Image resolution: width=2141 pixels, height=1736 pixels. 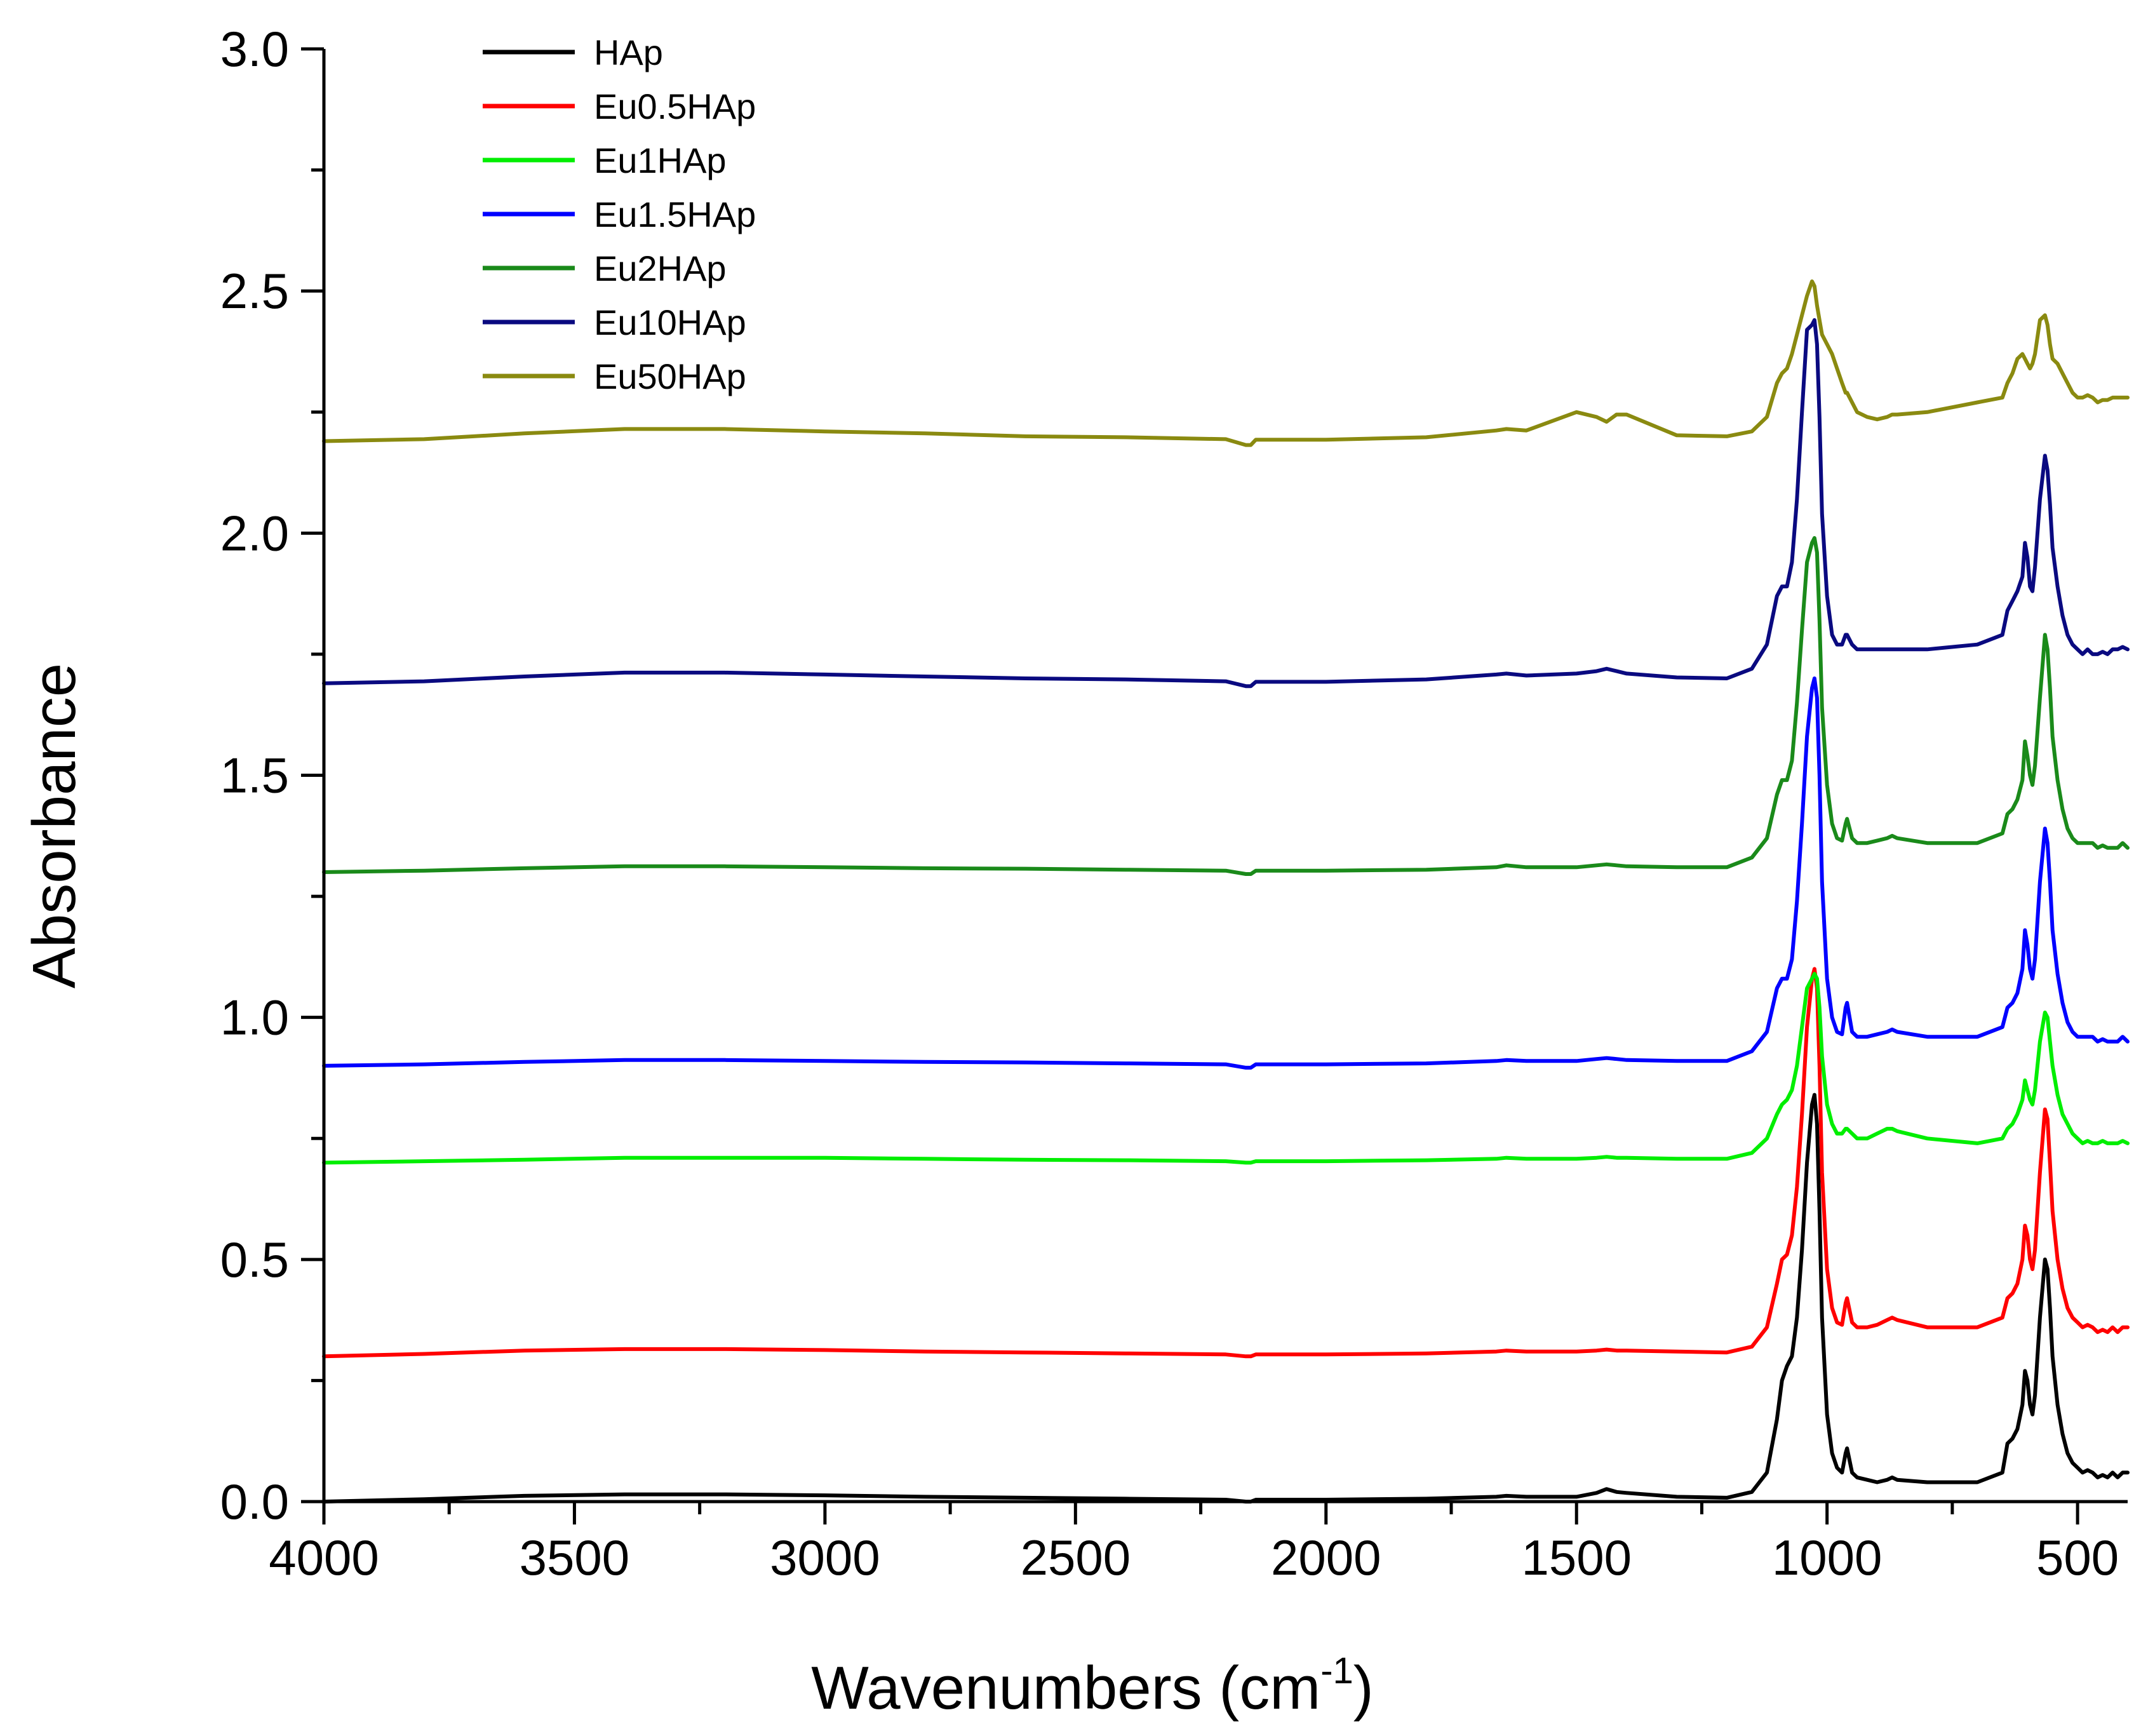 I want to click on x-tick-label: 4000, so click(x=324, y=1557).